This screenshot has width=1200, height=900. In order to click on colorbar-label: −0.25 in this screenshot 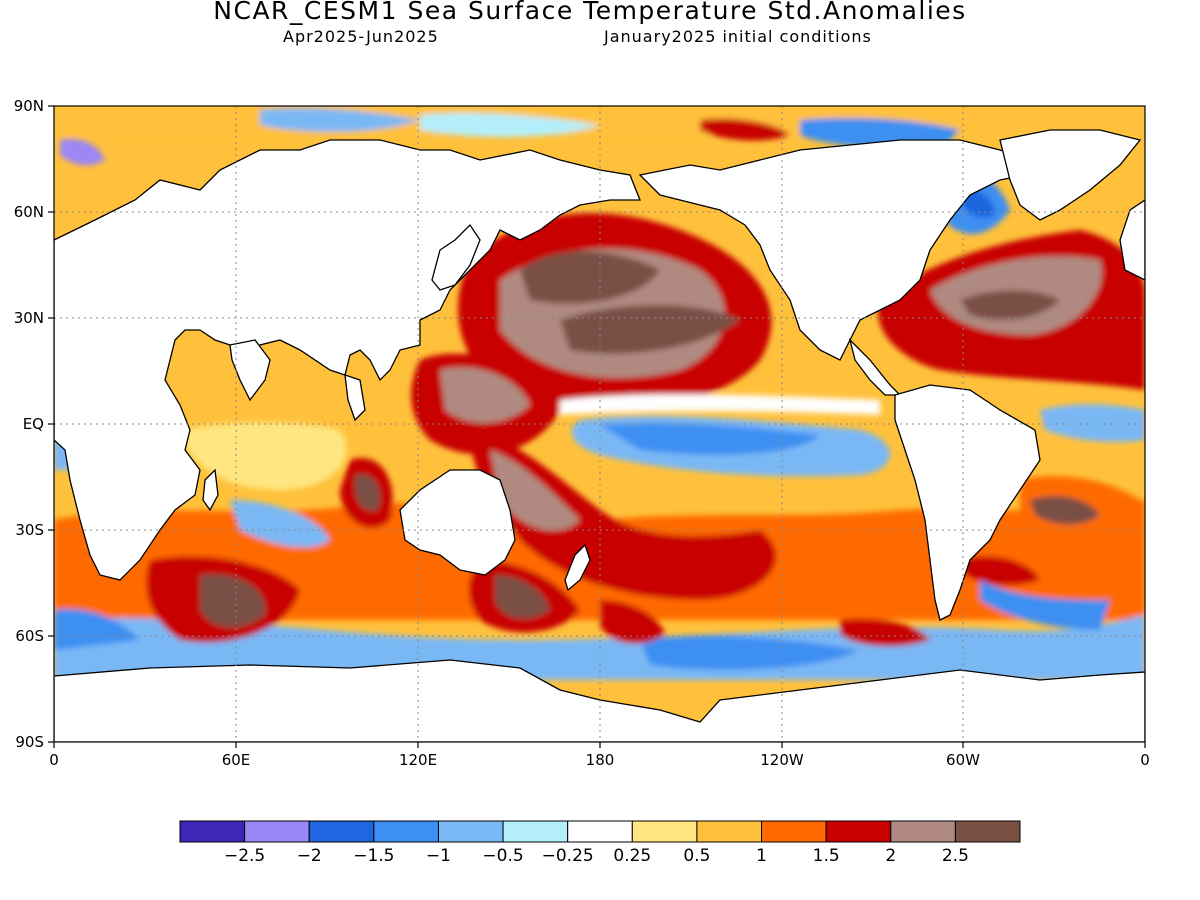, I will do `click(568, 856)`.